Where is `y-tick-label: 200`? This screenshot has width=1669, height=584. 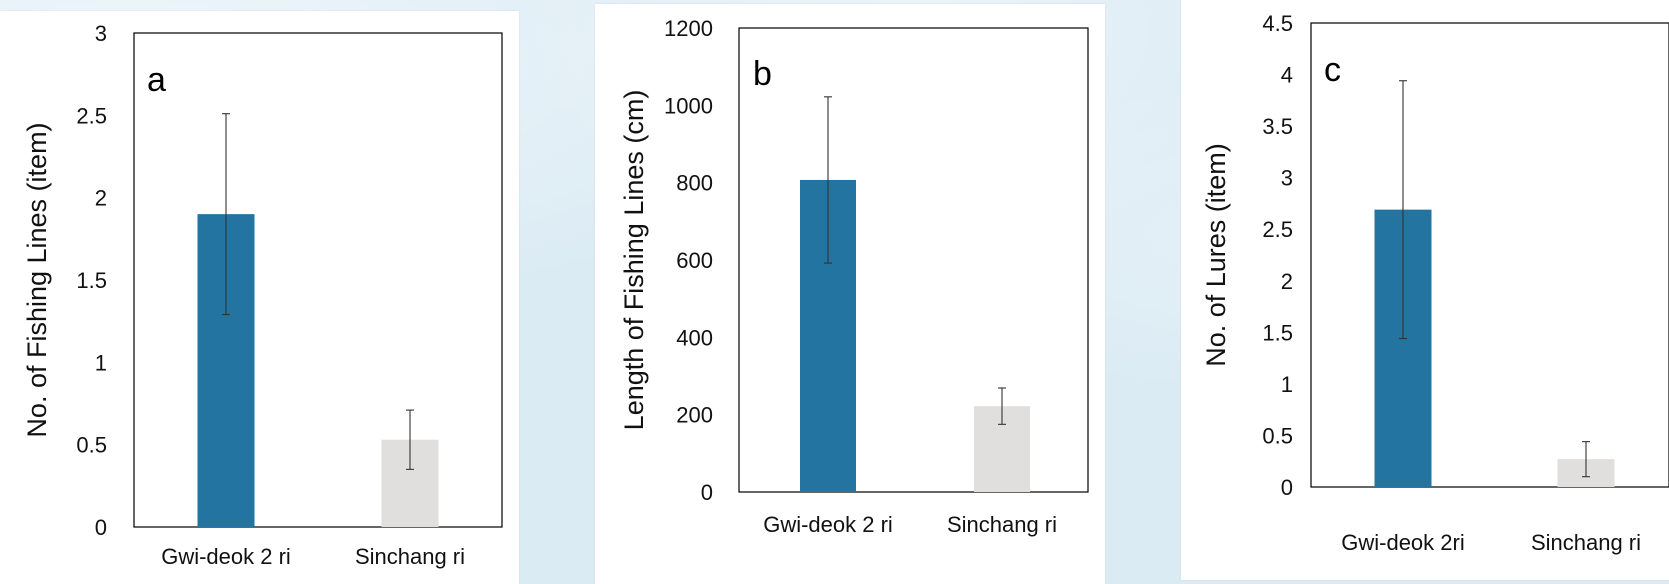
y-tick-label: 200 is located at coordinates (694, 415).